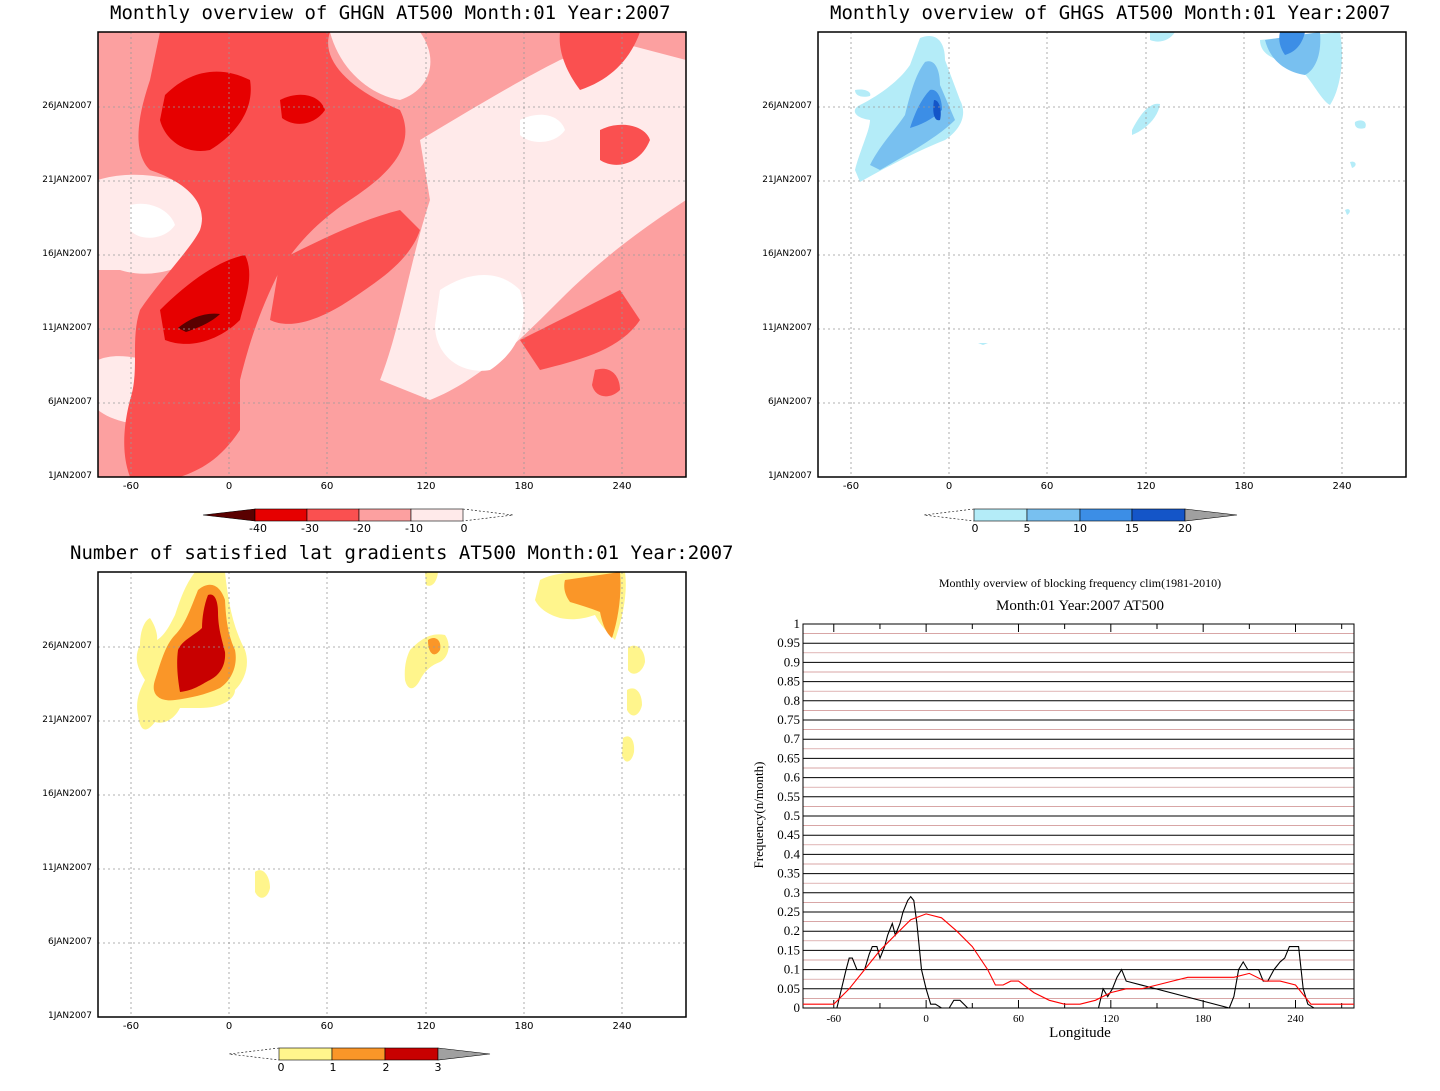 The width and height of the screenshot is (1440, 1091). What do you see at coordinates (1078, 959) in the screenshot?
I see `freq-series-red-line` at bounding box center [1078, 959].